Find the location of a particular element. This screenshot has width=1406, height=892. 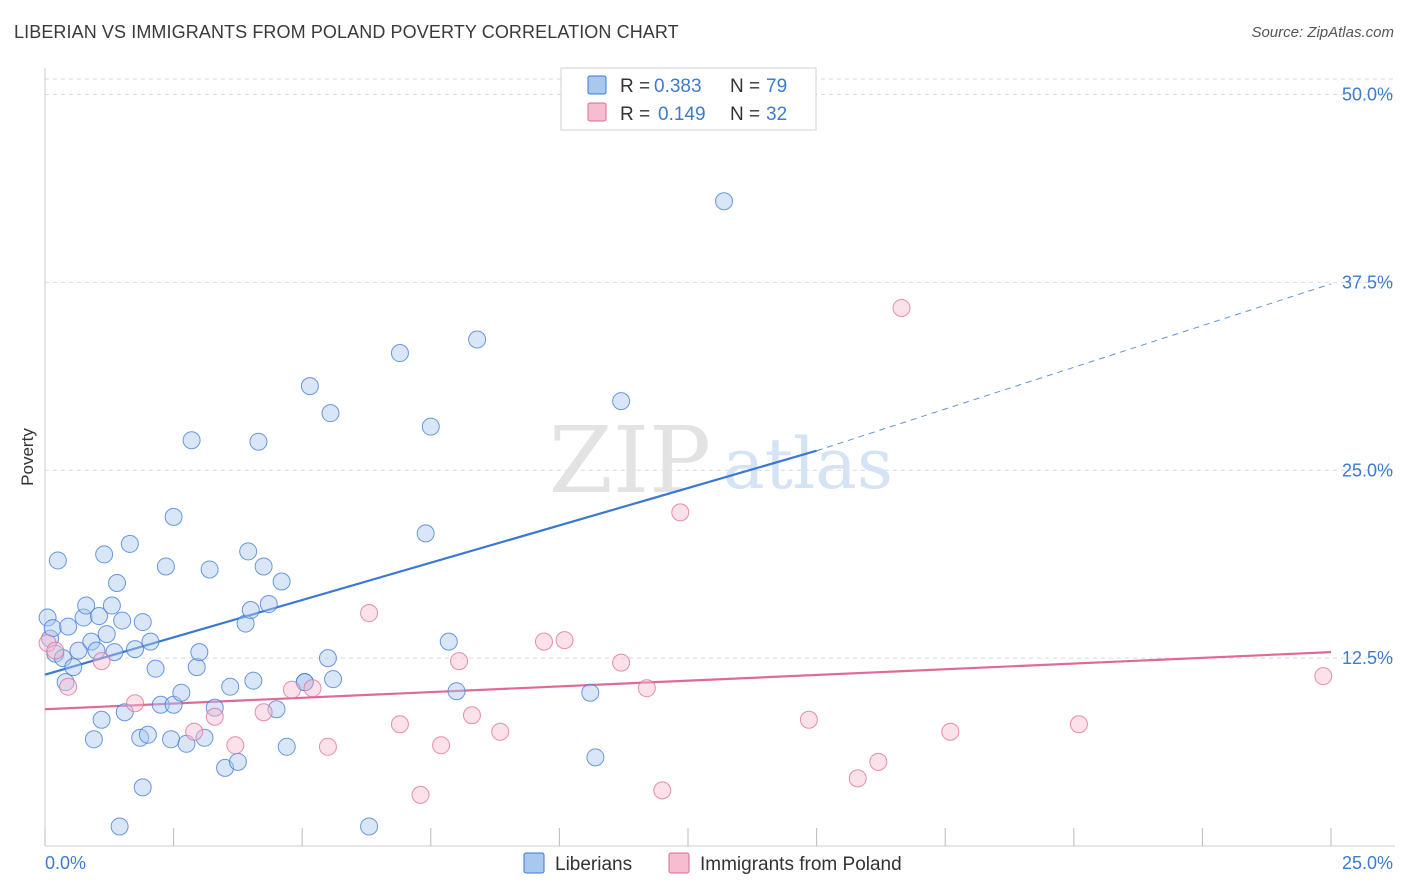

trend-line-poland is located at coordinates (688, 681).